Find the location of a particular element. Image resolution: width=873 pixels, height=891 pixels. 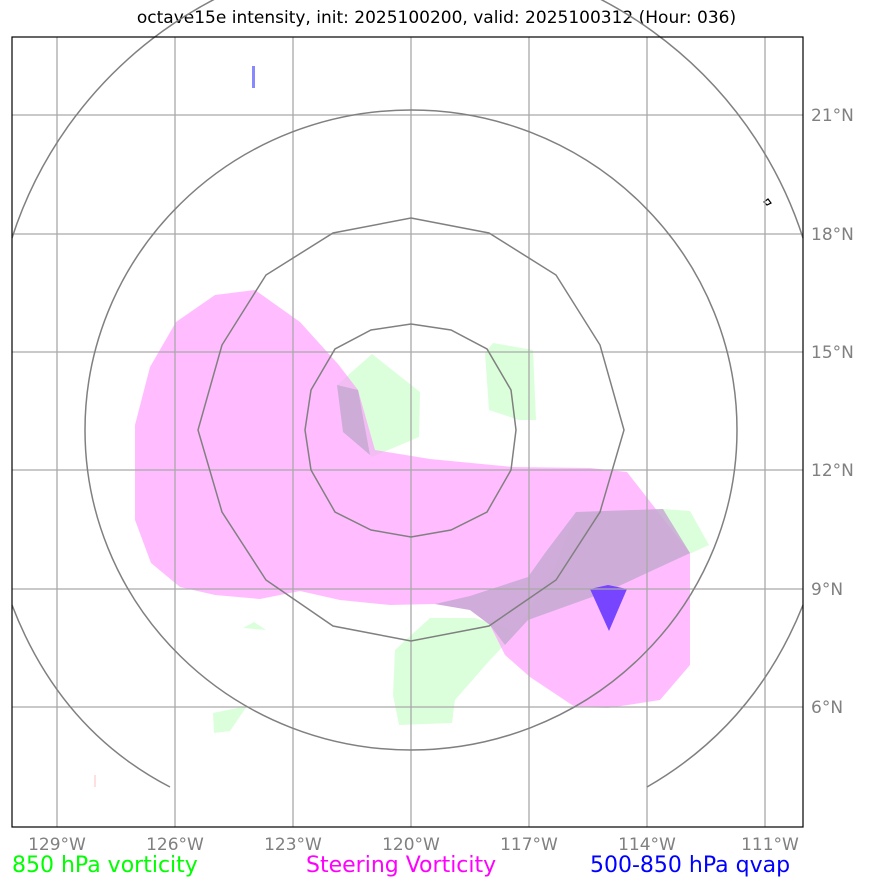

lat-label: 21°N is located at coordinates (832, 116).